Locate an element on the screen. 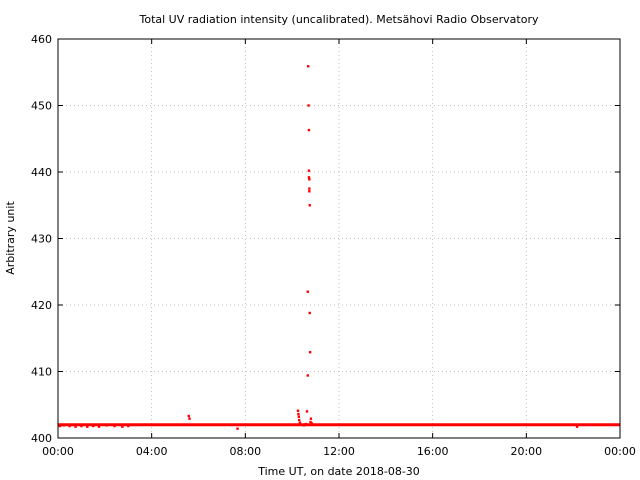 The image size is (640, 480). y-axis-label: Arbitrary unit is located at coordinates (10, 238).